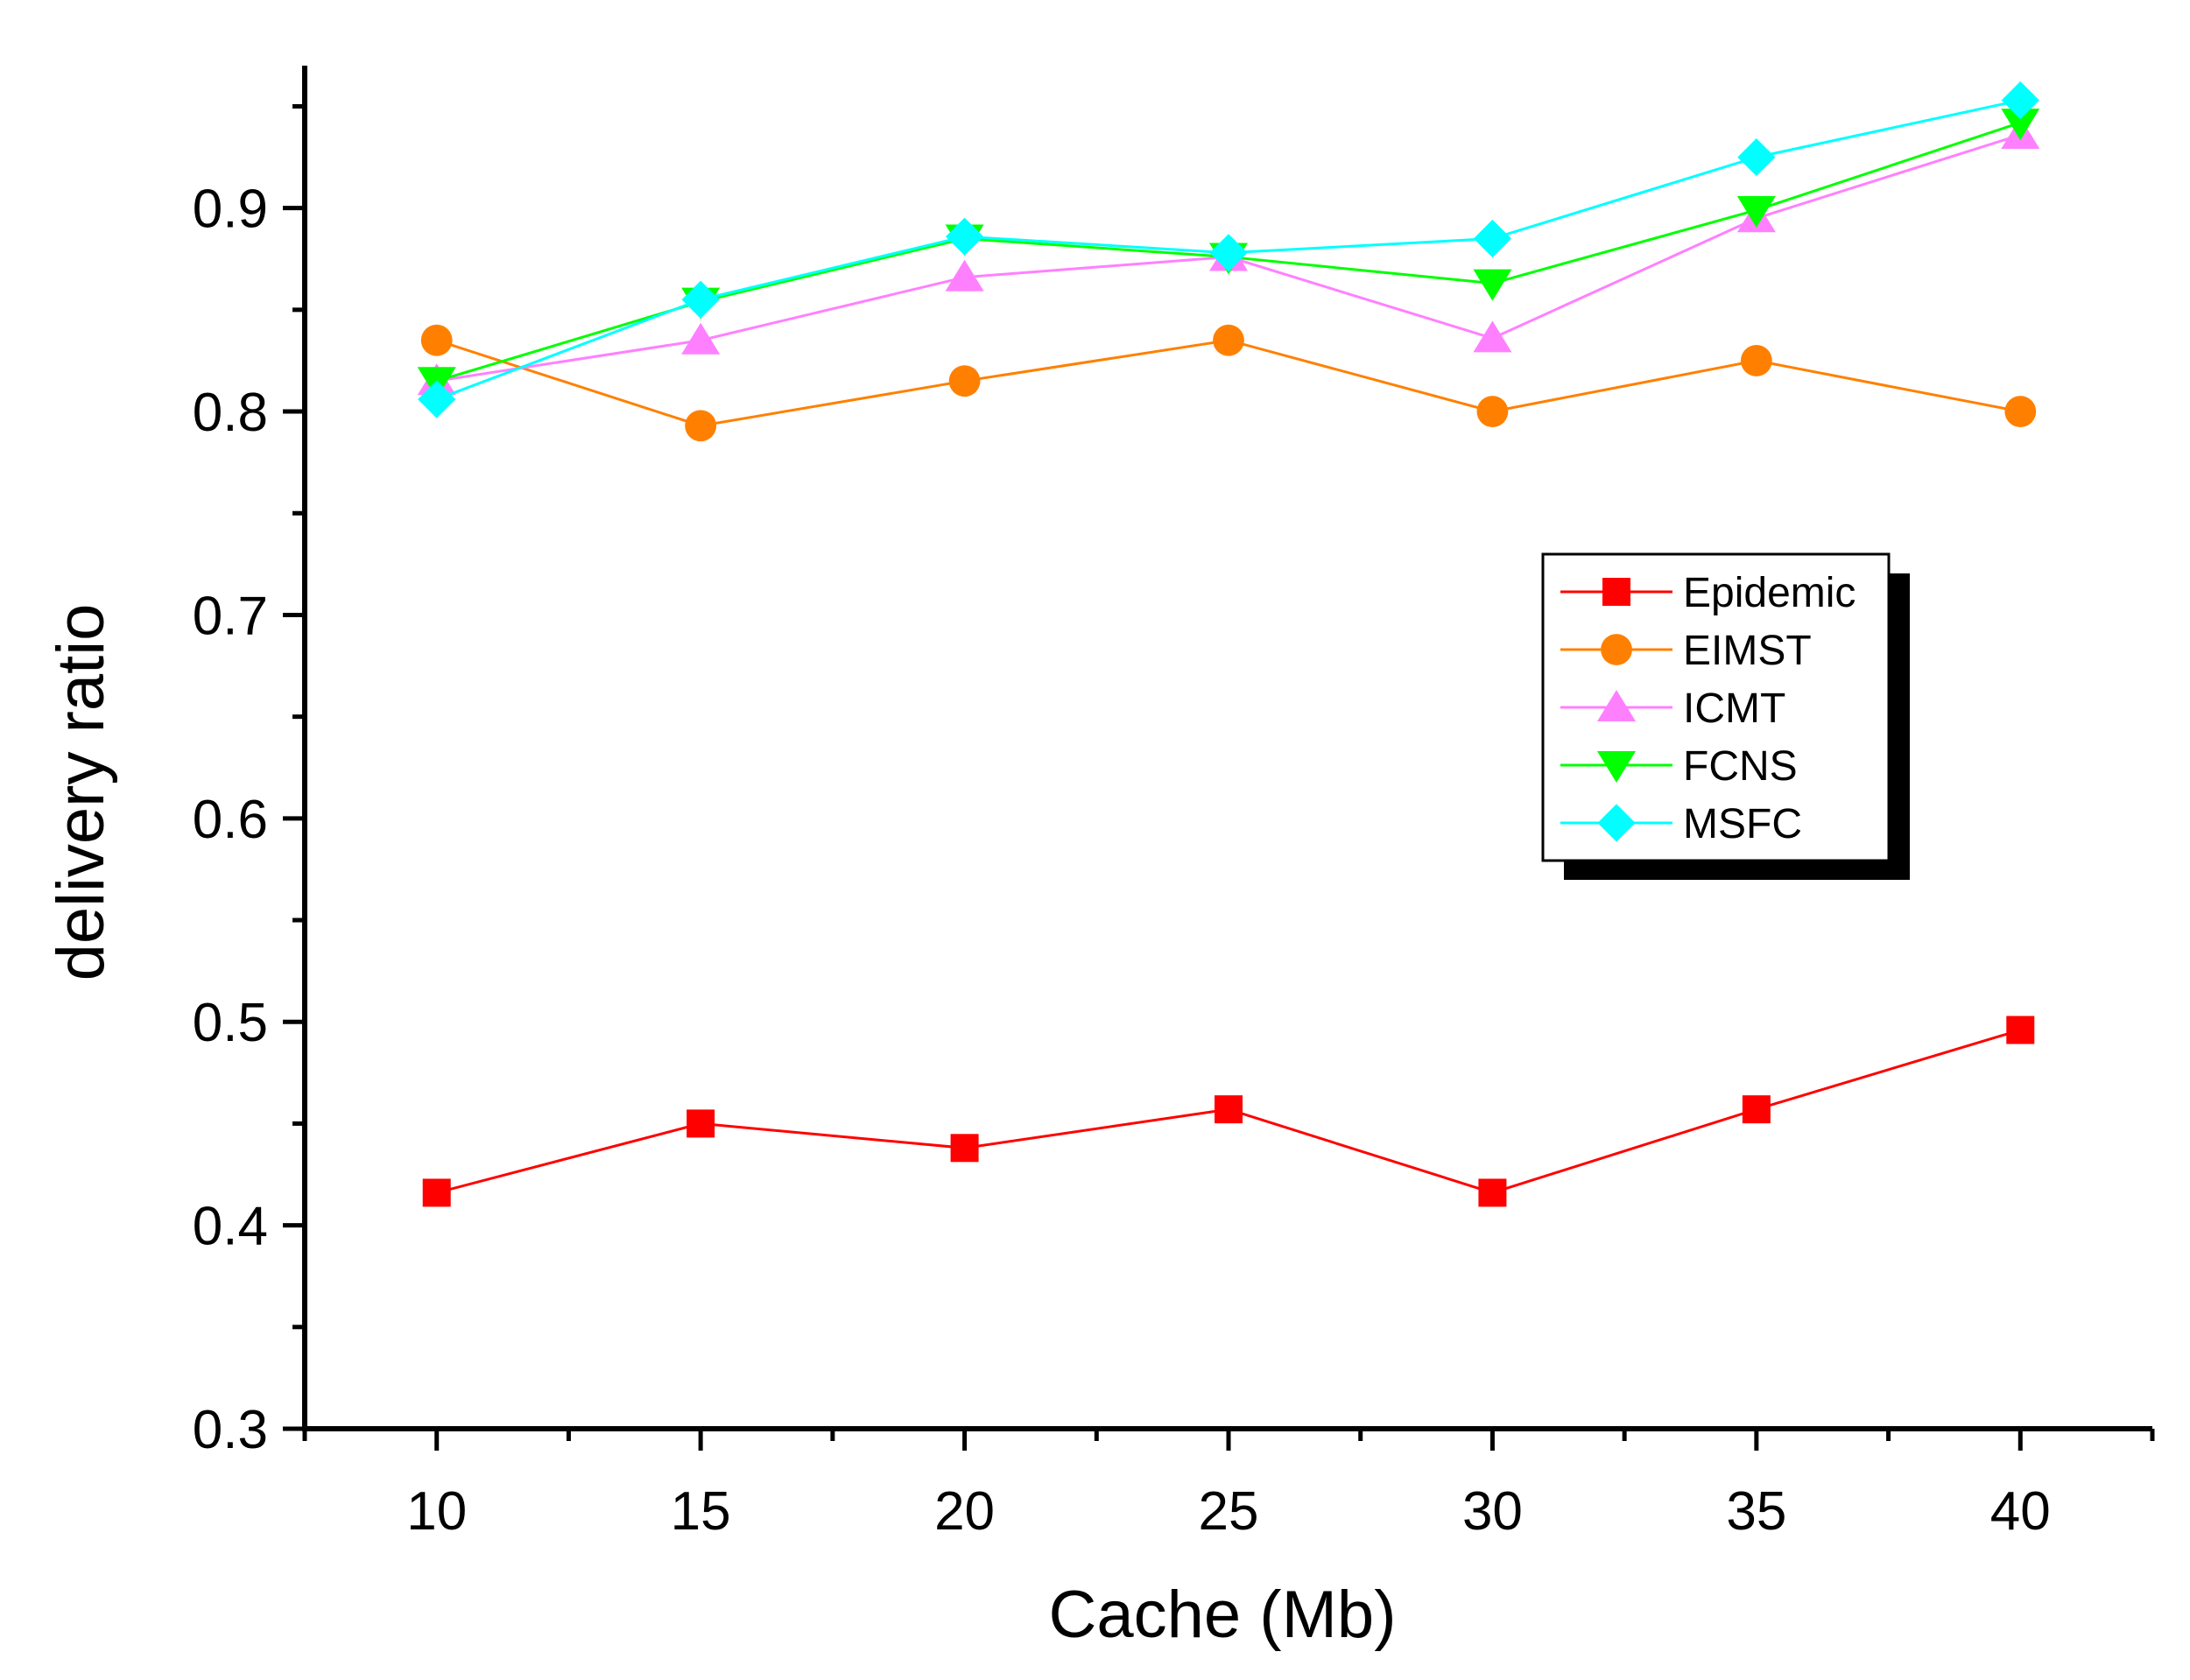  What do you see at coordinates (231, 1227) in the screenshot?
I see `y-tick-label: 0.4` at bounding box center [231, 1227].